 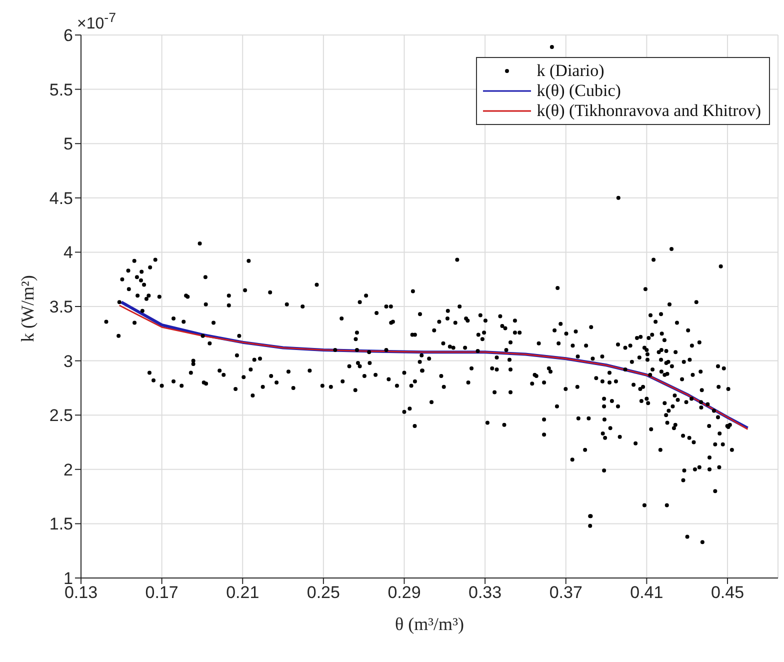 I want to click on y-tick-label: 3, so click(x=68, y=361).